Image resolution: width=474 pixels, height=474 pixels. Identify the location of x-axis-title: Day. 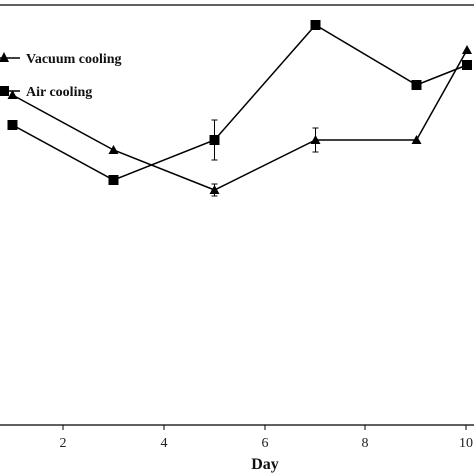
(265, 464).